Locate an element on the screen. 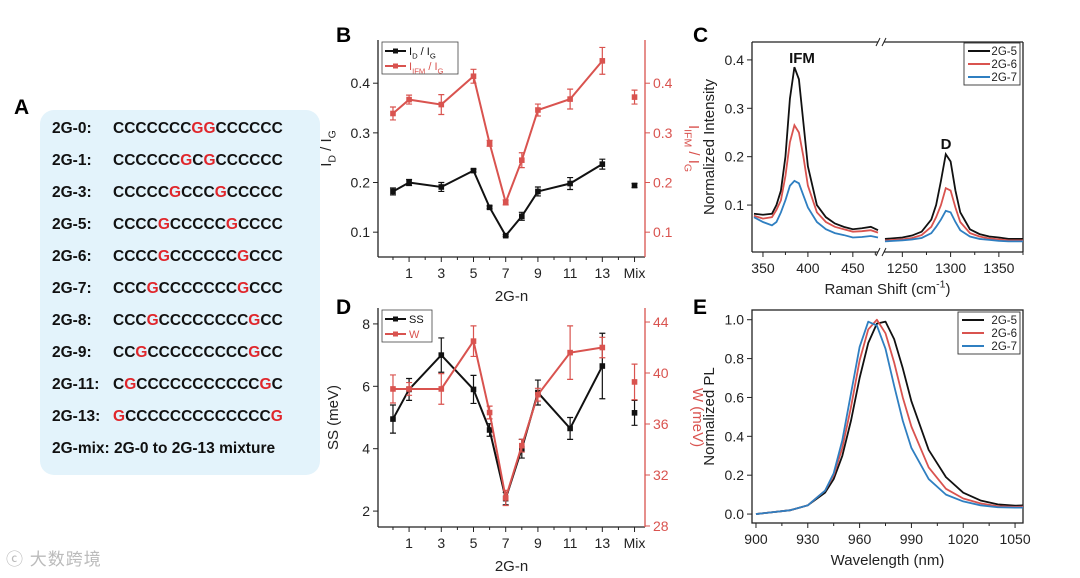 The image size is (1080, 578). pl-curve is located at coordinates (889, 417).